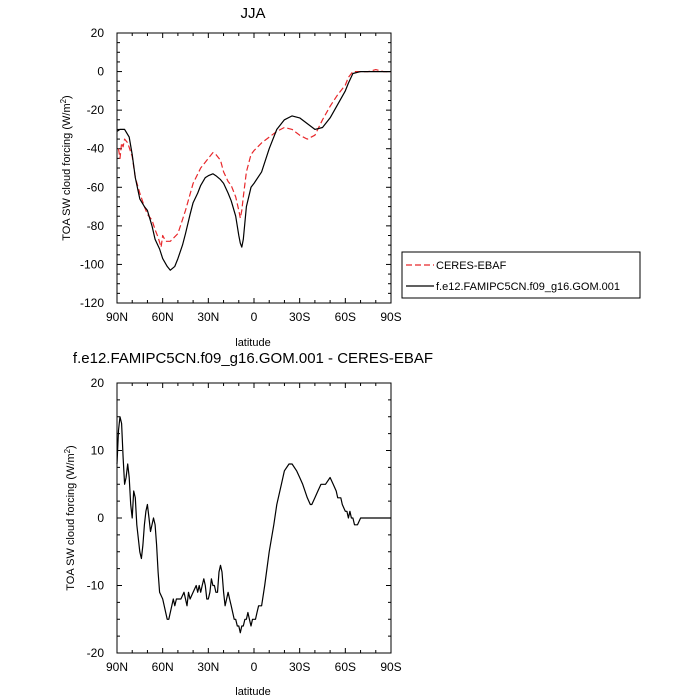  I want to click on y-tick-label: -80, so click(96, 226).